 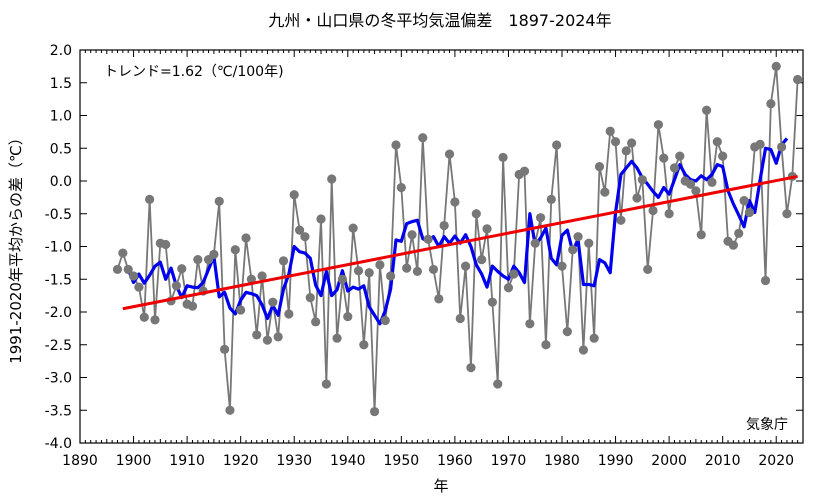 What do you see at coordinates (466, 266) in the screenshot?
I see `annual-point-1962` at bounding box center [466, 266].